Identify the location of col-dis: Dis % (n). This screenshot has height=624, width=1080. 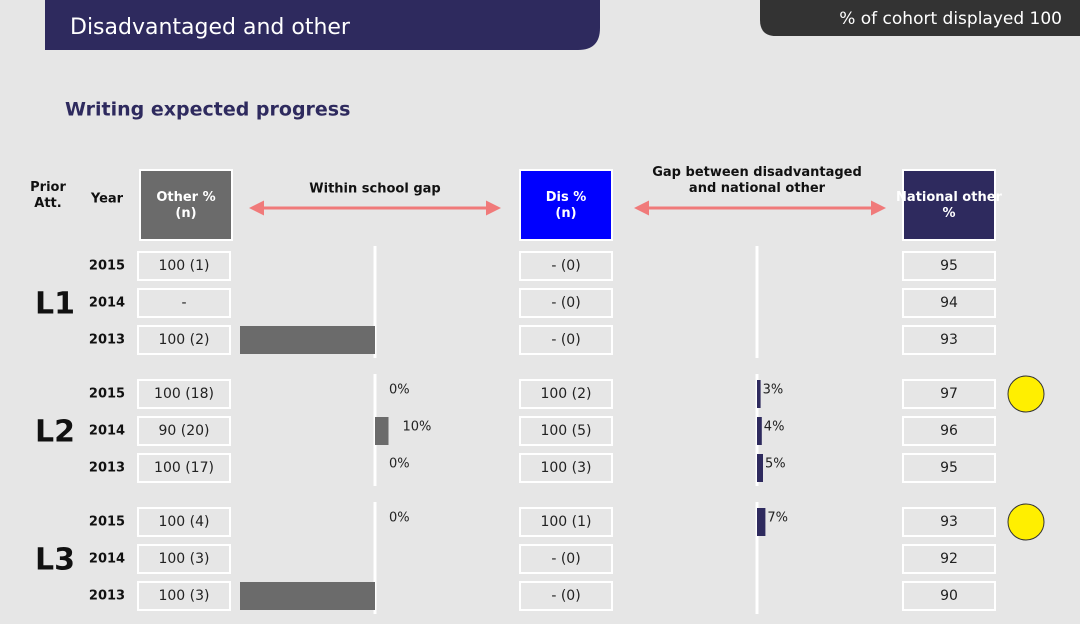
(566, 205).